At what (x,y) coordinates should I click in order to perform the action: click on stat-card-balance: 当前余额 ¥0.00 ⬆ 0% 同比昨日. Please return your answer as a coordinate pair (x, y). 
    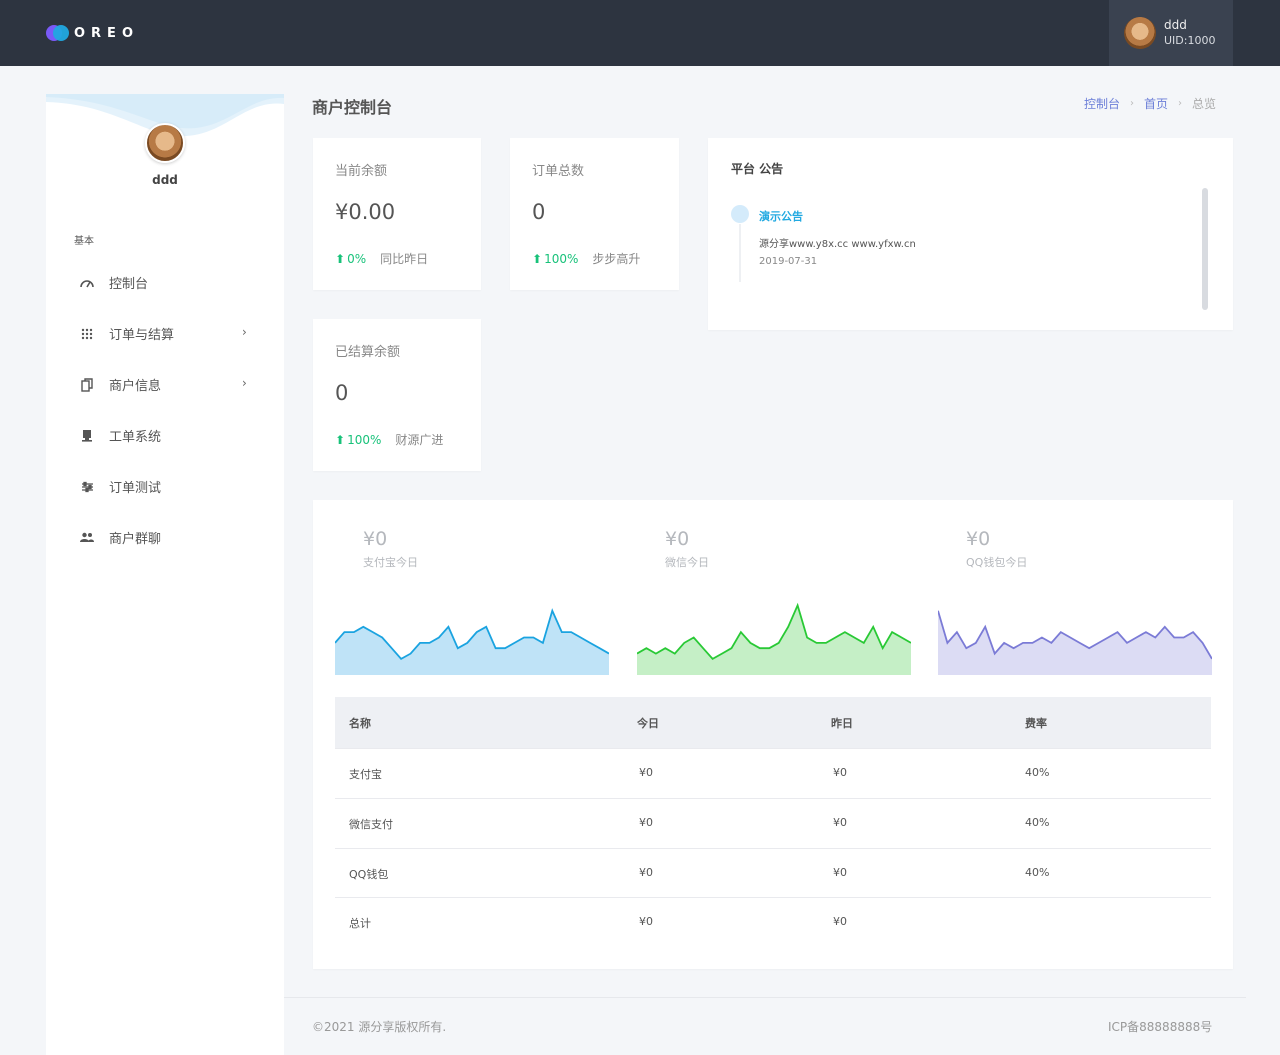
    Looking at the image, I should click on (397, 214).